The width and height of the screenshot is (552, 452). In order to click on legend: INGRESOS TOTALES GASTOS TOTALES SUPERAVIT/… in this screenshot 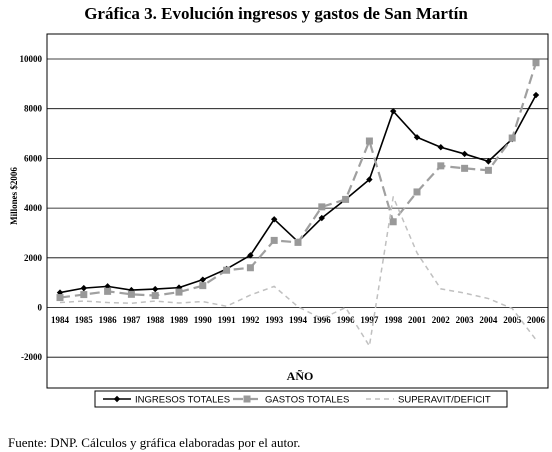, I will do `click(297, 400)`.